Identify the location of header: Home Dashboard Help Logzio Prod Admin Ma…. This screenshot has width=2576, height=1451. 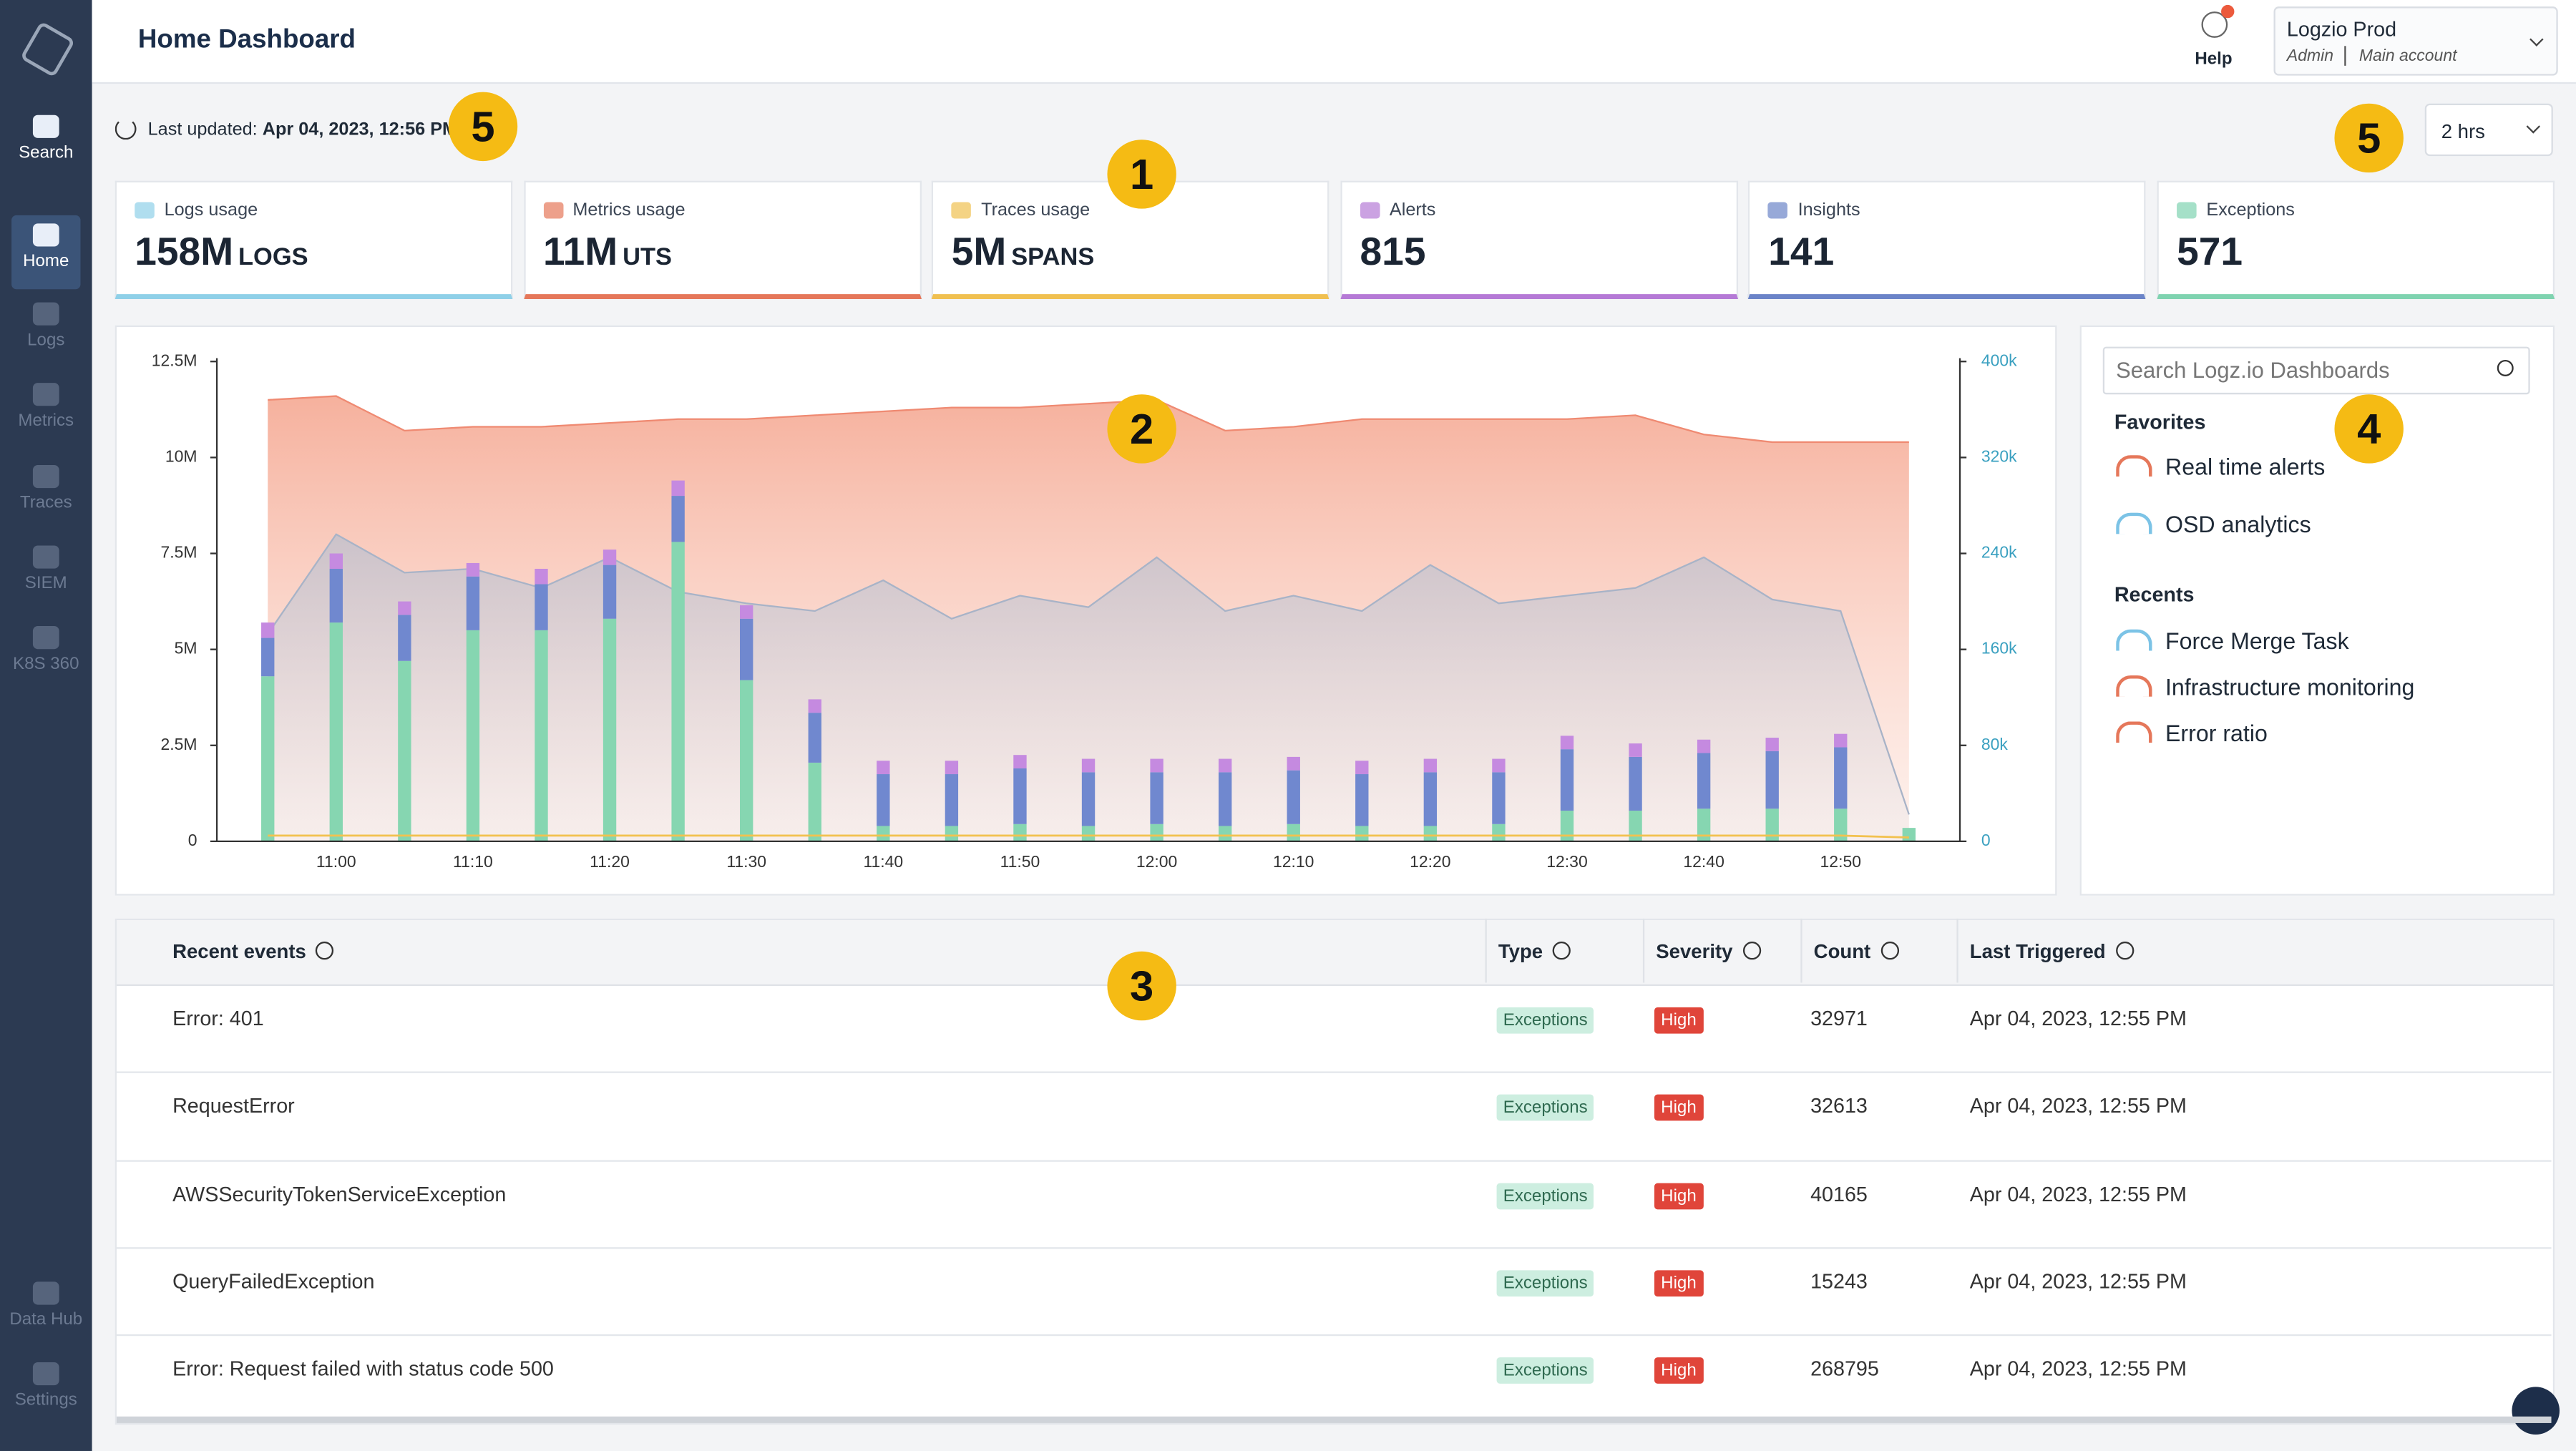
(1334, 42).